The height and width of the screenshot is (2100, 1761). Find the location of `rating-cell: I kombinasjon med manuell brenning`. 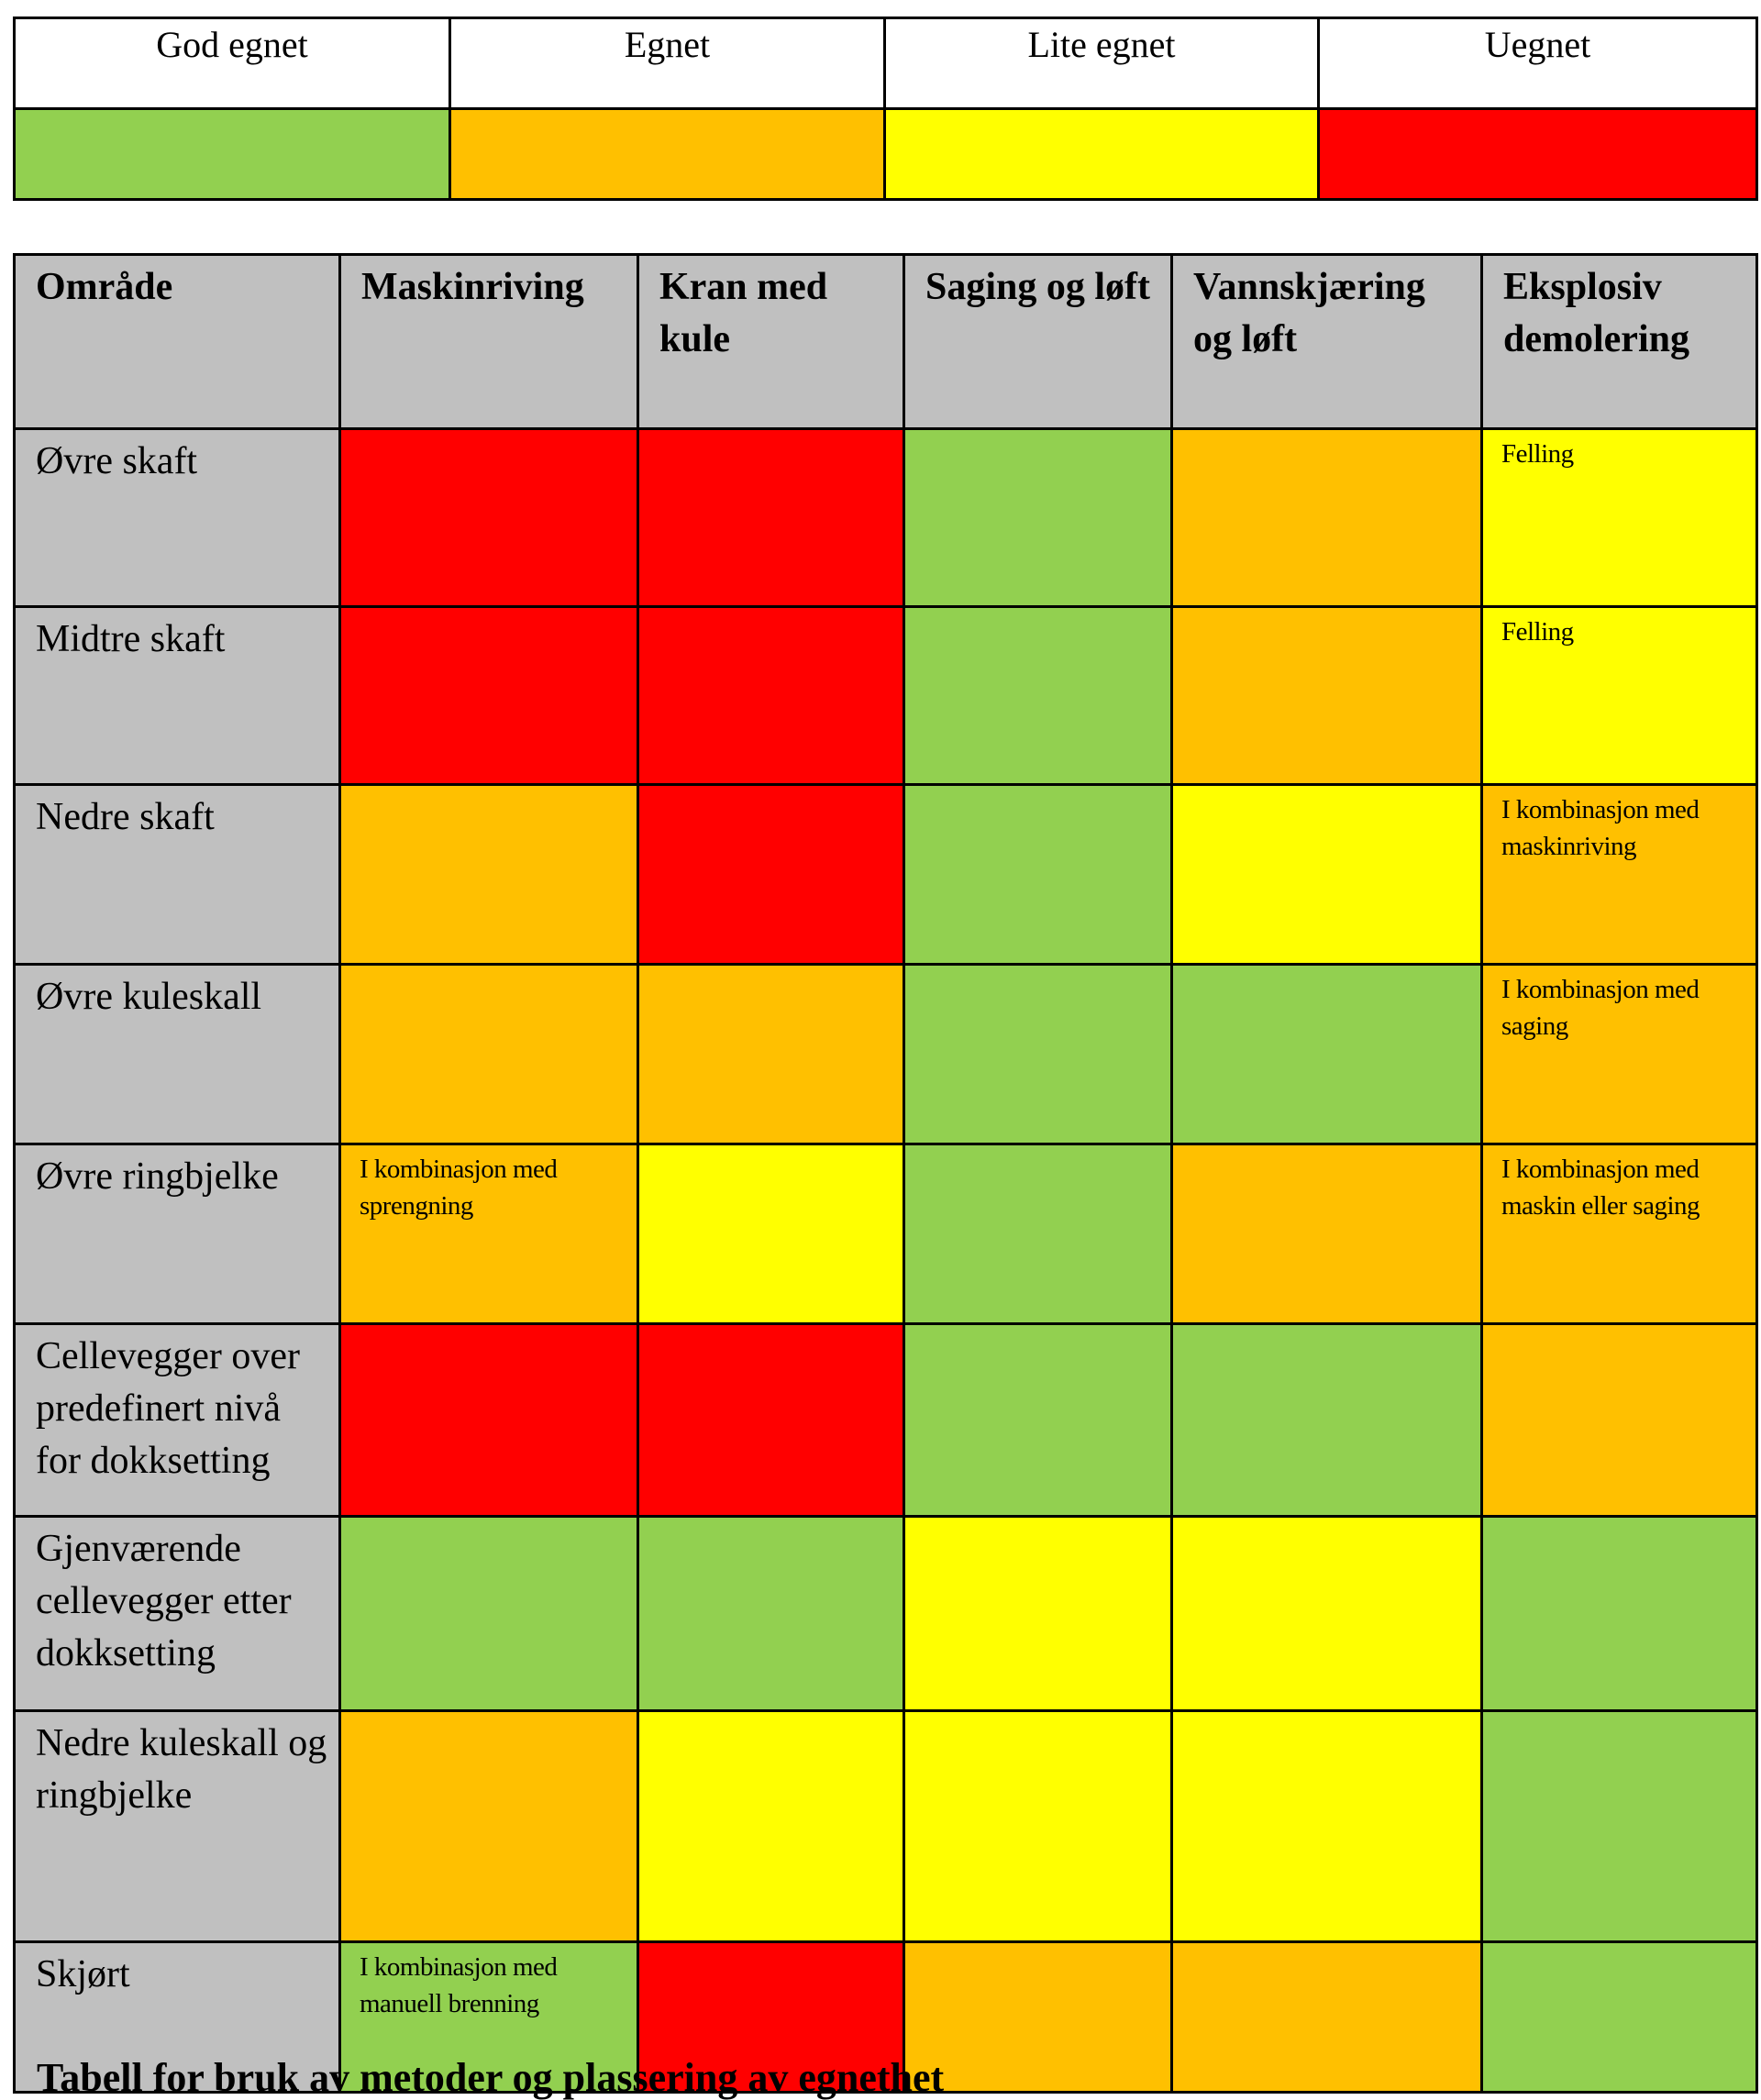

rating-cell: I kombinasjon med manuell brenning is located at coordinates (489, 2017).